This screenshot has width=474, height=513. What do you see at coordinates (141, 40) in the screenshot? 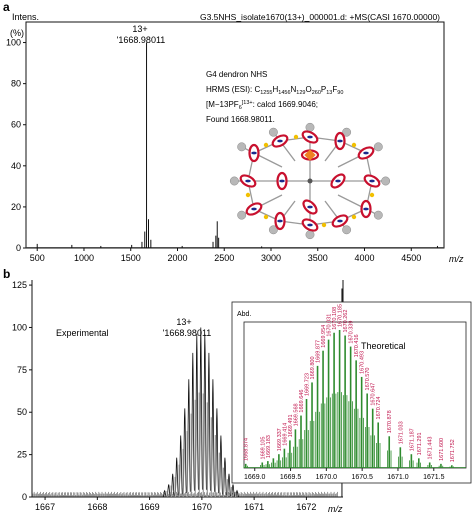
I see `panel-a-peak-mz: '1668.98011` at bounding box center [141, 40].